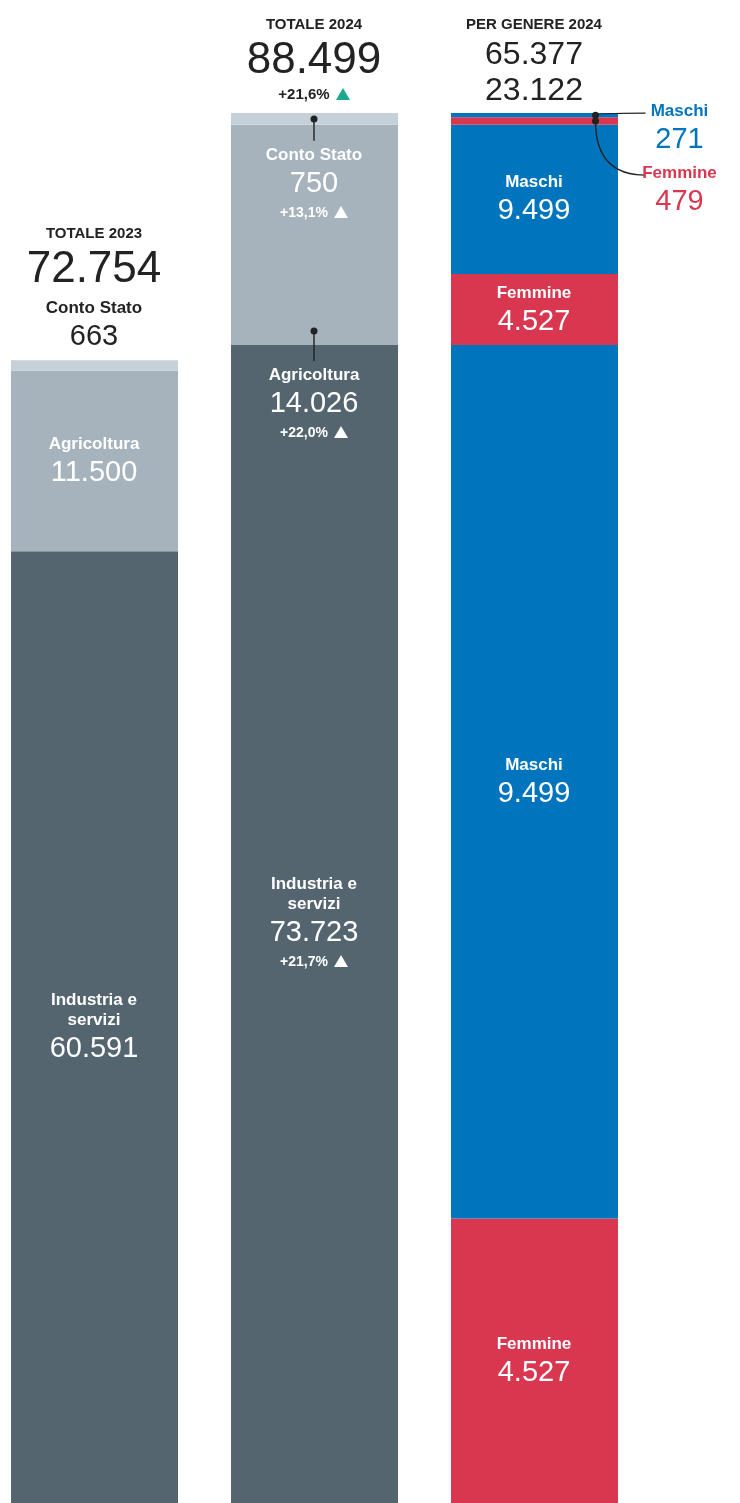  I want to click on annotation: +21,7%, so click(304, 962).